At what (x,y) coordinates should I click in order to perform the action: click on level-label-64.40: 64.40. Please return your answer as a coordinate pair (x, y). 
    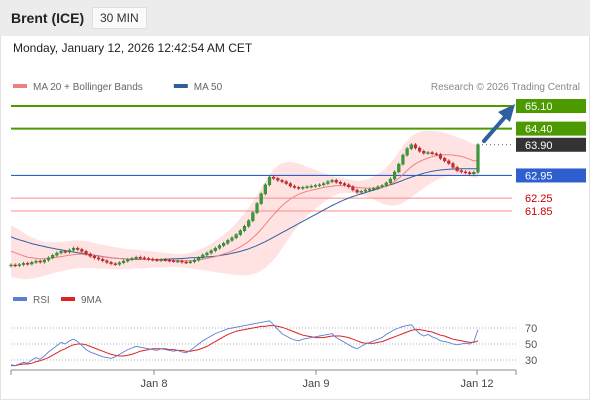
    Looking at the image, I should click on (539, 130).